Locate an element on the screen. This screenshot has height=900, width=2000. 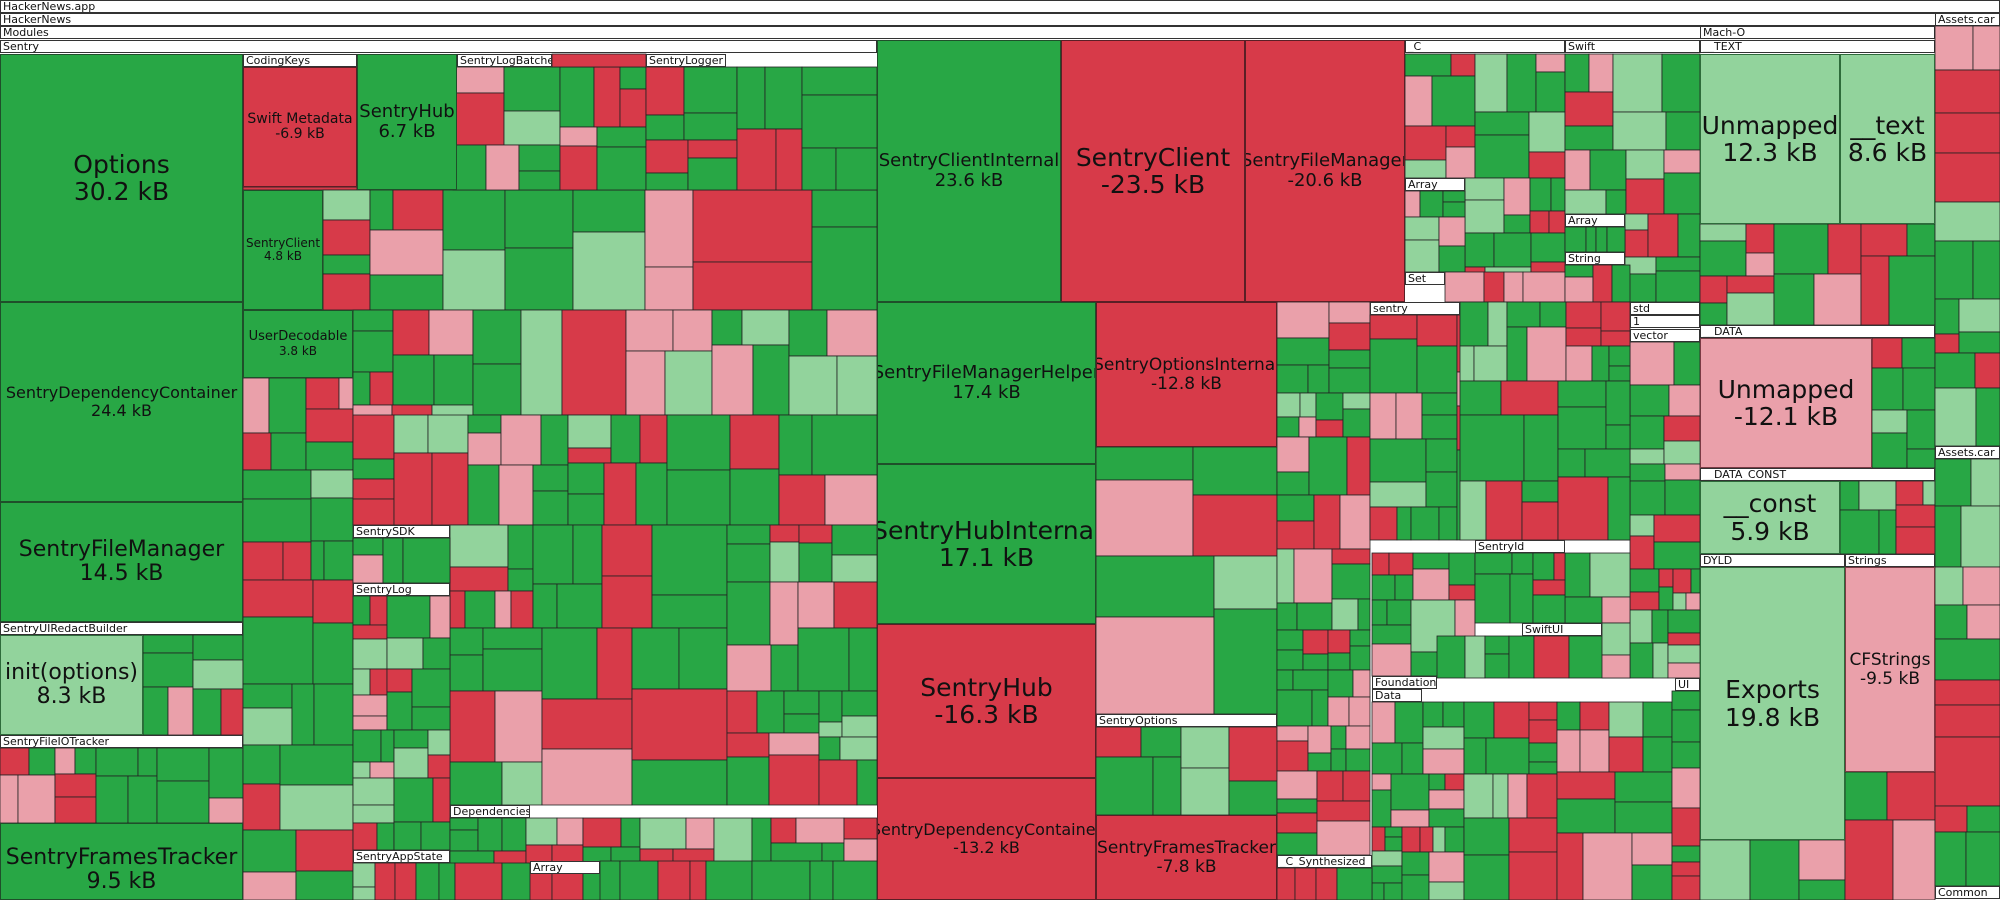
group-sentry-options: SentryOptions is located at coordinates (1186, 720).